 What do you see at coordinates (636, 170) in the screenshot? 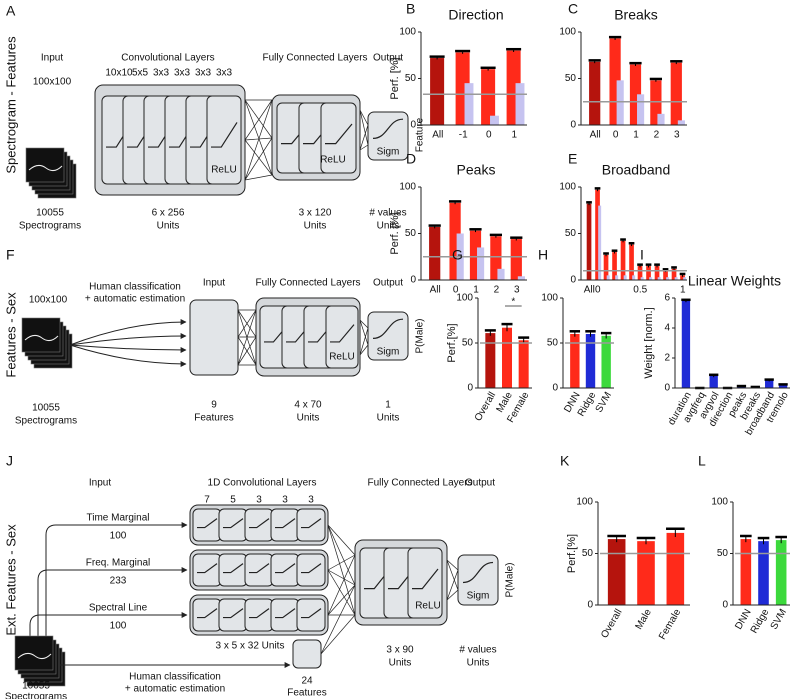
I see `chart-title: Broadband` at bounding box center [636, 170].